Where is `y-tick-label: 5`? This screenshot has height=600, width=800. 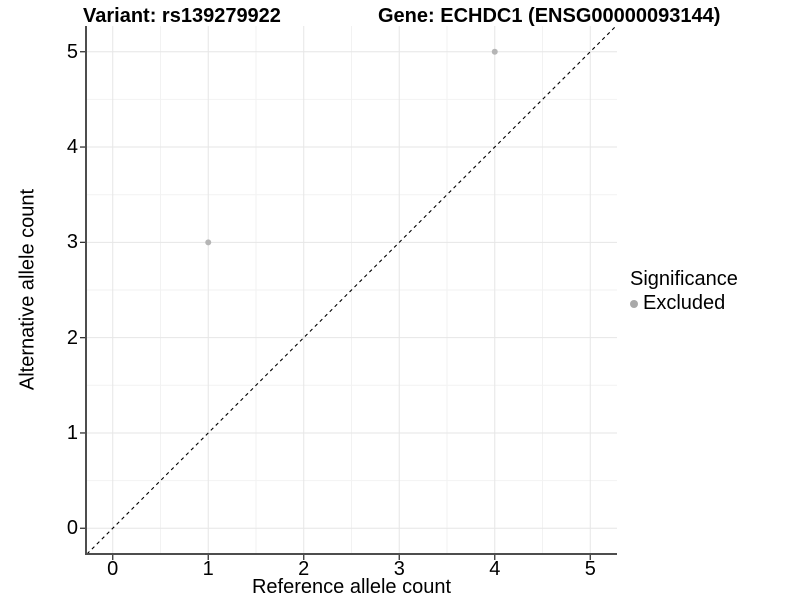
y-tick-label: 5 is located at coordinates (72, 51).